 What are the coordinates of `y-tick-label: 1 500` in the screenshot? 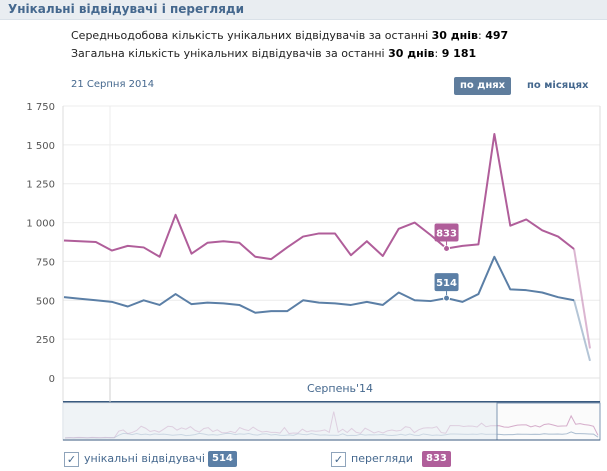 It's located at (40, 146).